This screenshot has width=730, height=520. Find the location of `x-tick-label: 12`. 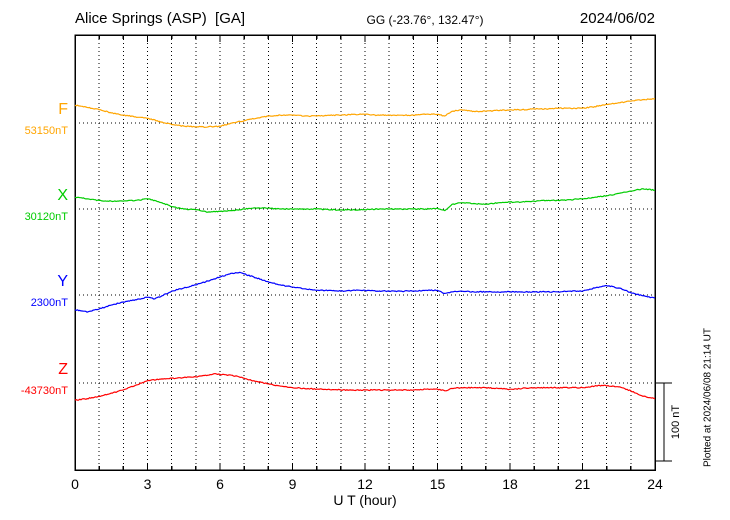

x-tick-label: 12 is located at coordinates (365, 484).